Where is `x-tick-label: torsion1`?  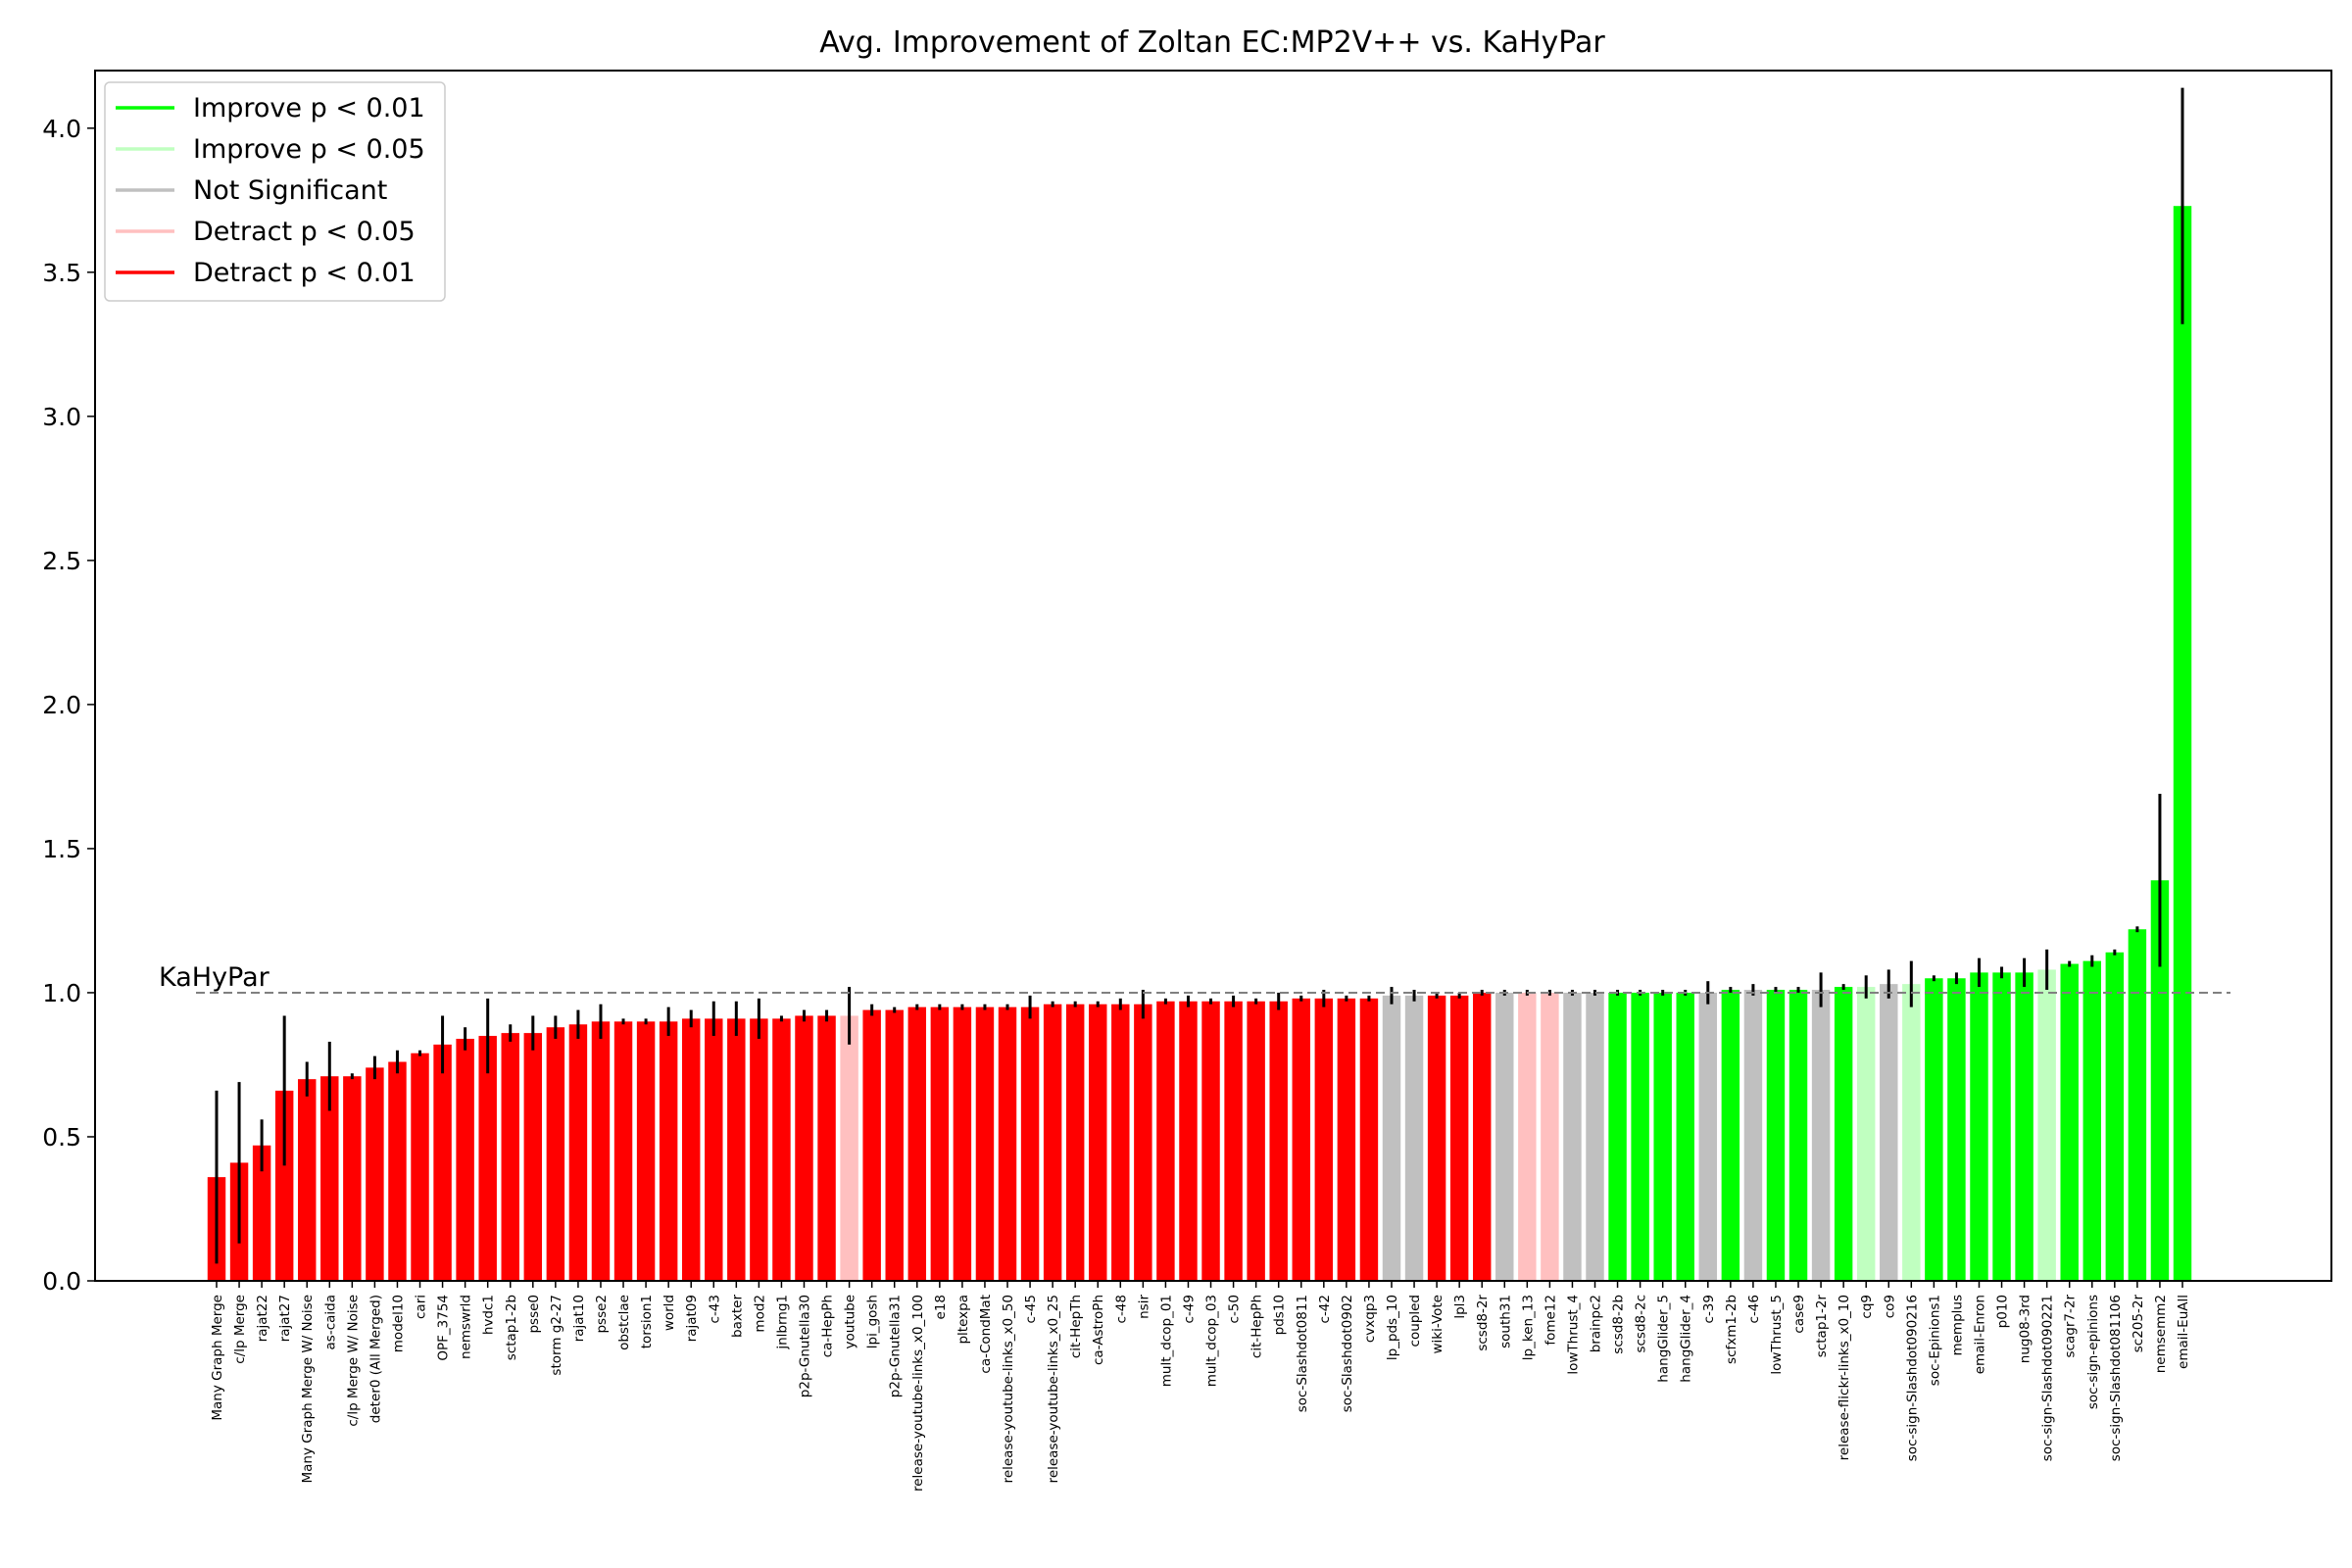 x-tick-label: torsion1 is located at coordinates (647, 1321).